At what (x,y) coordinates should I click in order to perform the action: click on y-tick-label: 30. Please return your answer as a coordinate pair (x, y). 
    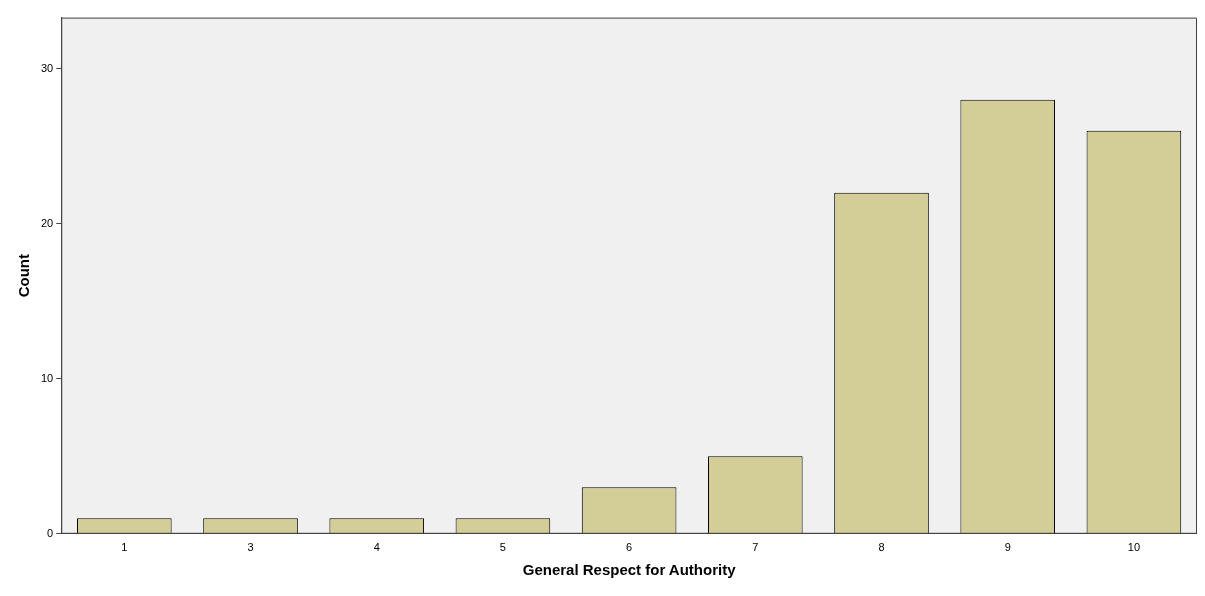
    Looking at the image, I should click on (47, 67).